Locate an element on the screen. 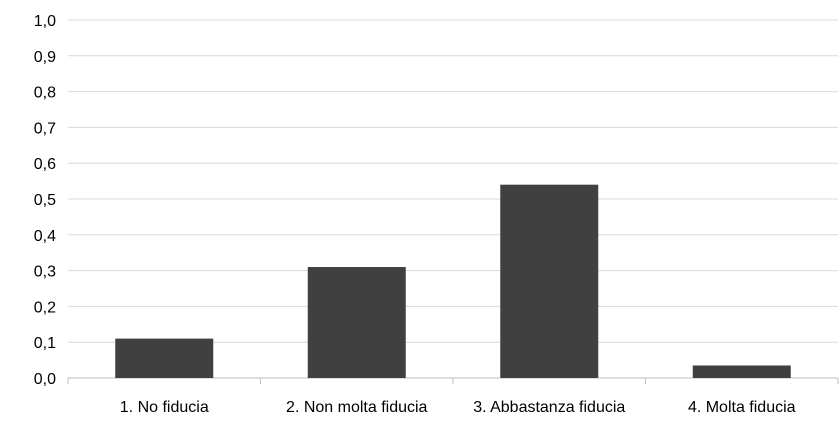 This screenshot has width=840, height=437. y-tick-labels: 0,0 0,1 0,2 0,3 0,4 0,5 0,6 0,7 0,8 0,9 1,0 is located at coordinates (45, 200).